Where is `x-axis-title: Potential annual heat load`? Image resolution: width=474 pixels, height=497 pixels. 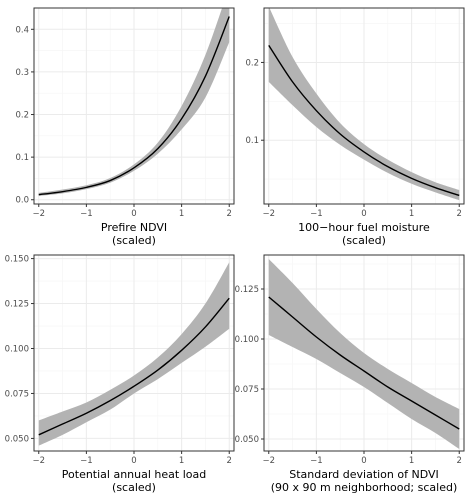 x-axis-title: Potential annual heat load is located at coordinates (134, 474).